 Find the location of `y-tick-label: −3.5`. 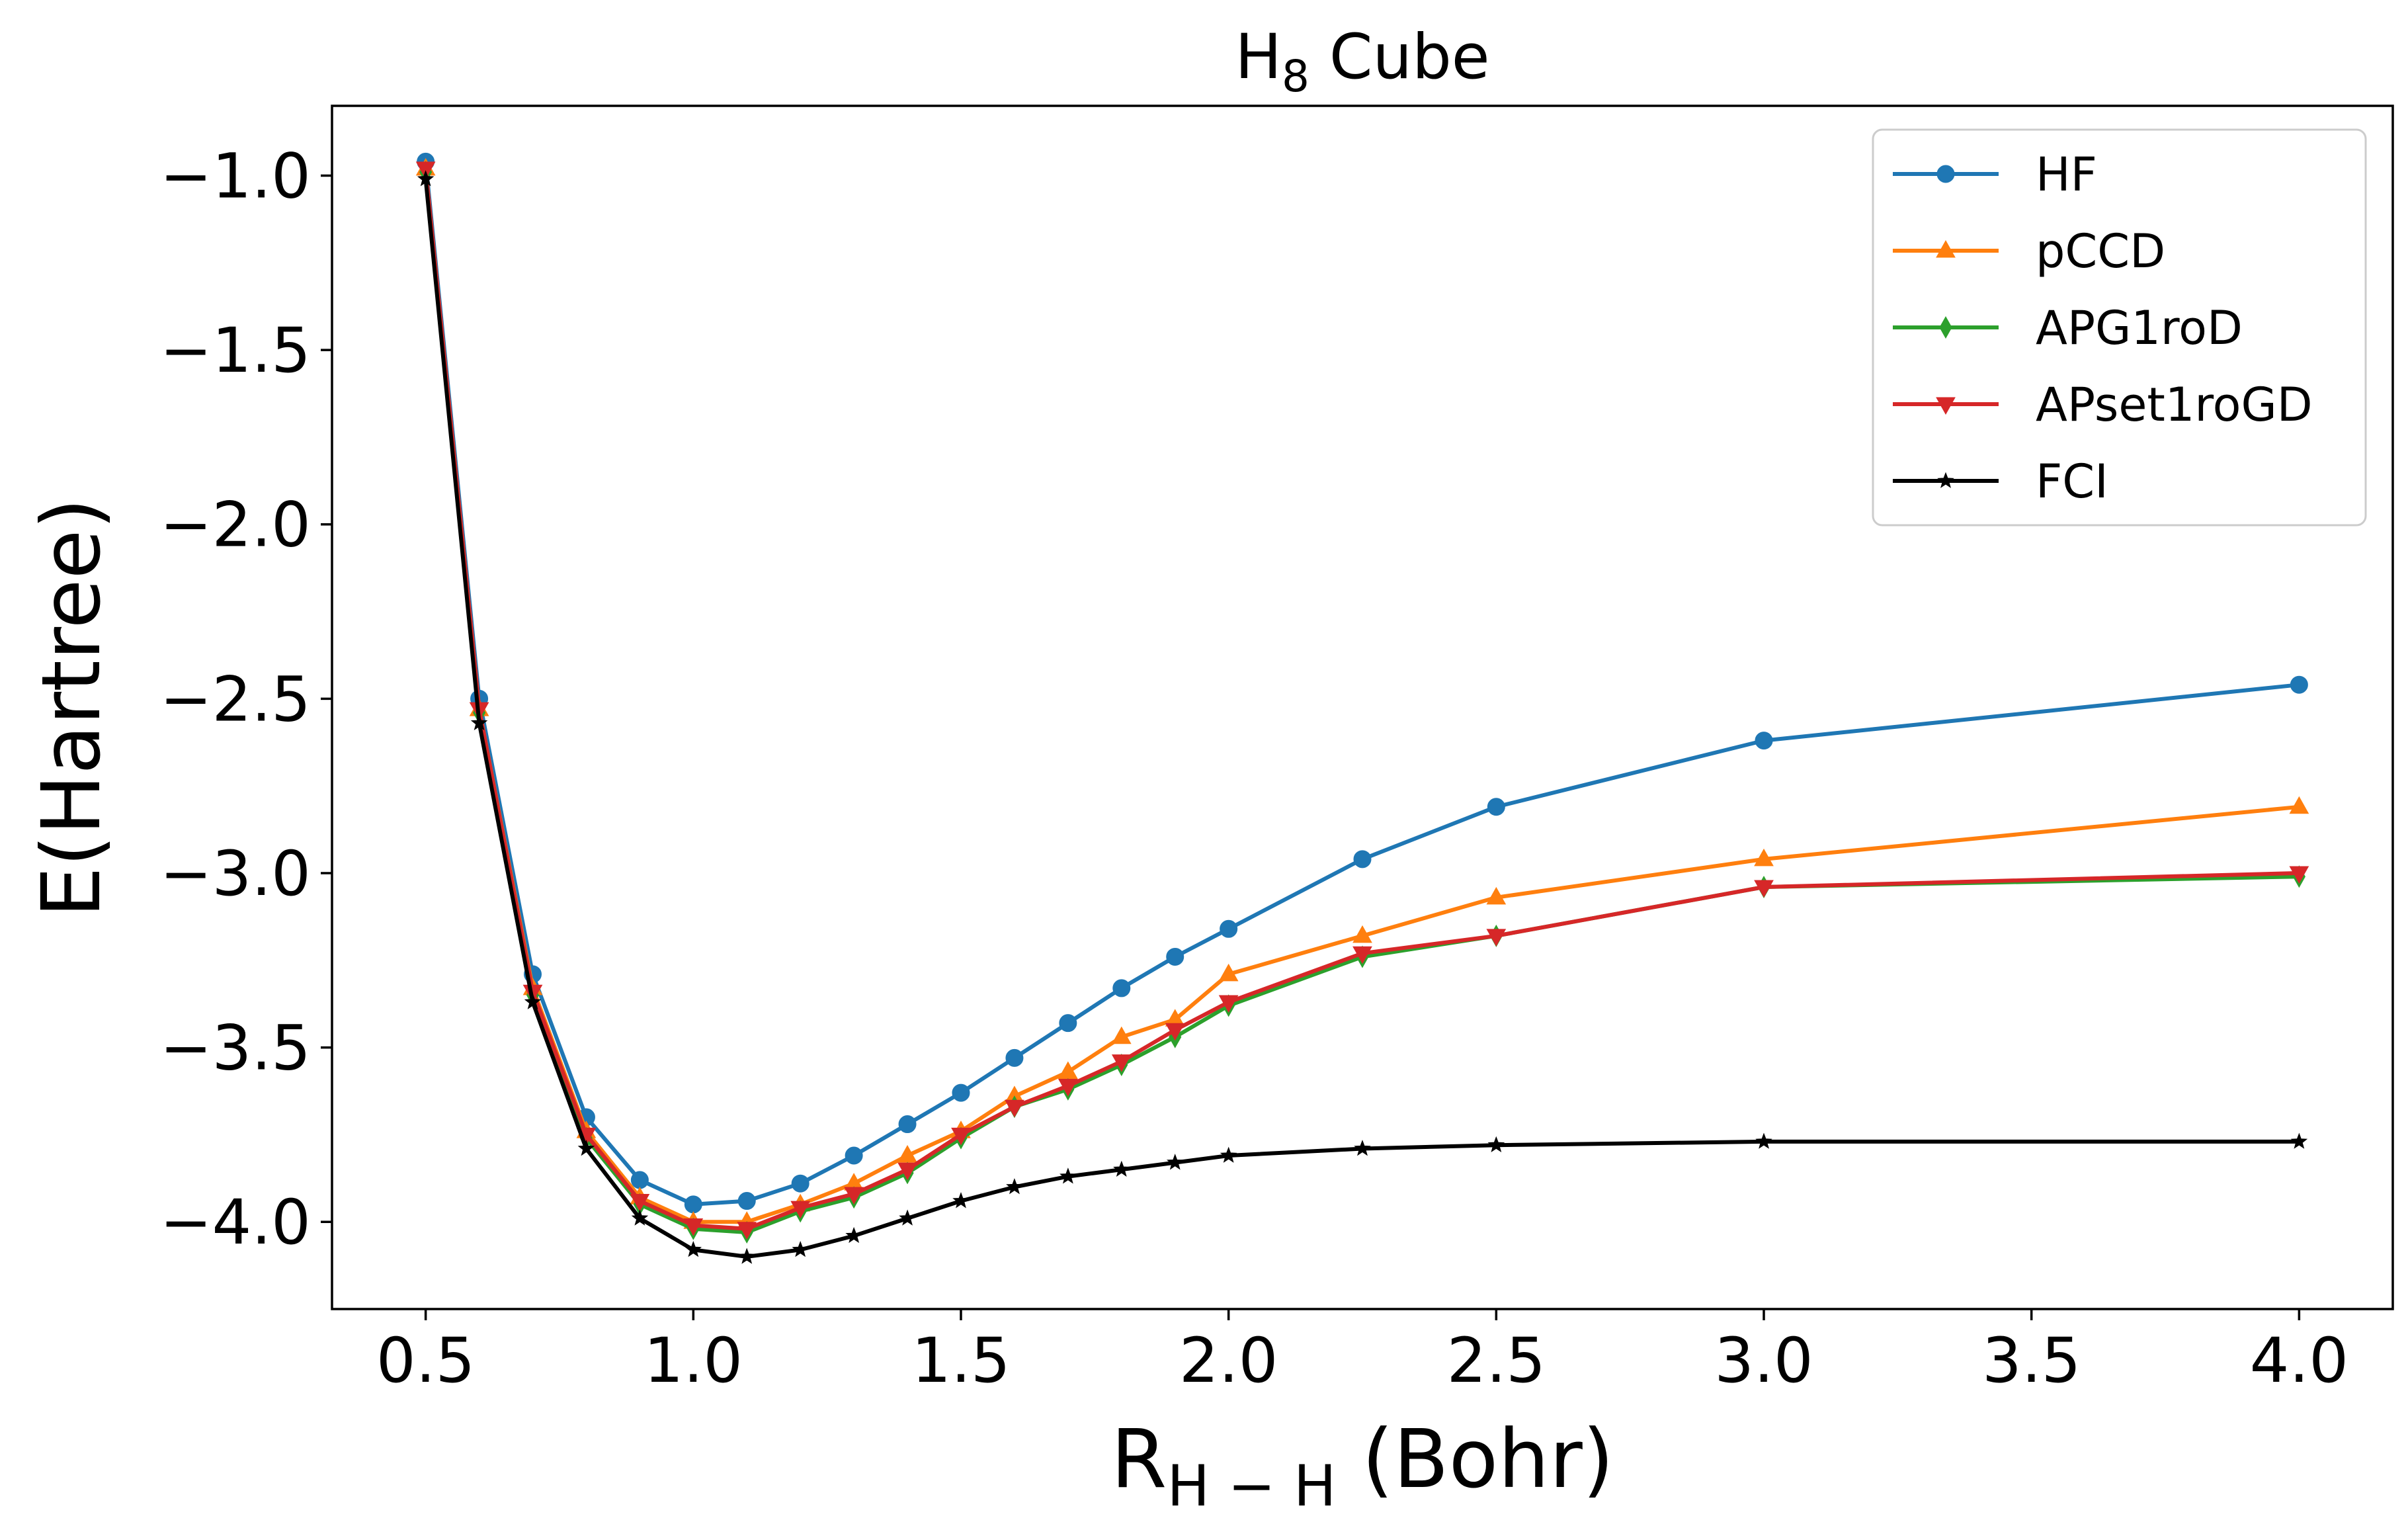

y-tick-label: −3.5 is located at coordinates (235, 1049).